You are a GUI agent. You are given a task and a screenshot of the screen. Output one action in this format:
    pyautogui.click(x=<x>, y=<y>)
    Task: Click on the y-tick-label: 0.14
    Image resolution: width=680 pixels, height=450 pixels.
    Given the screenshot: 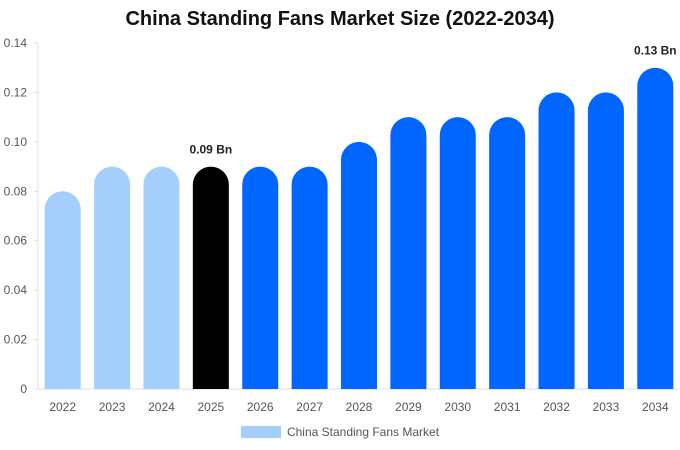 What is the action you would take?
    pyautogui.click(x=16, y=43)
    